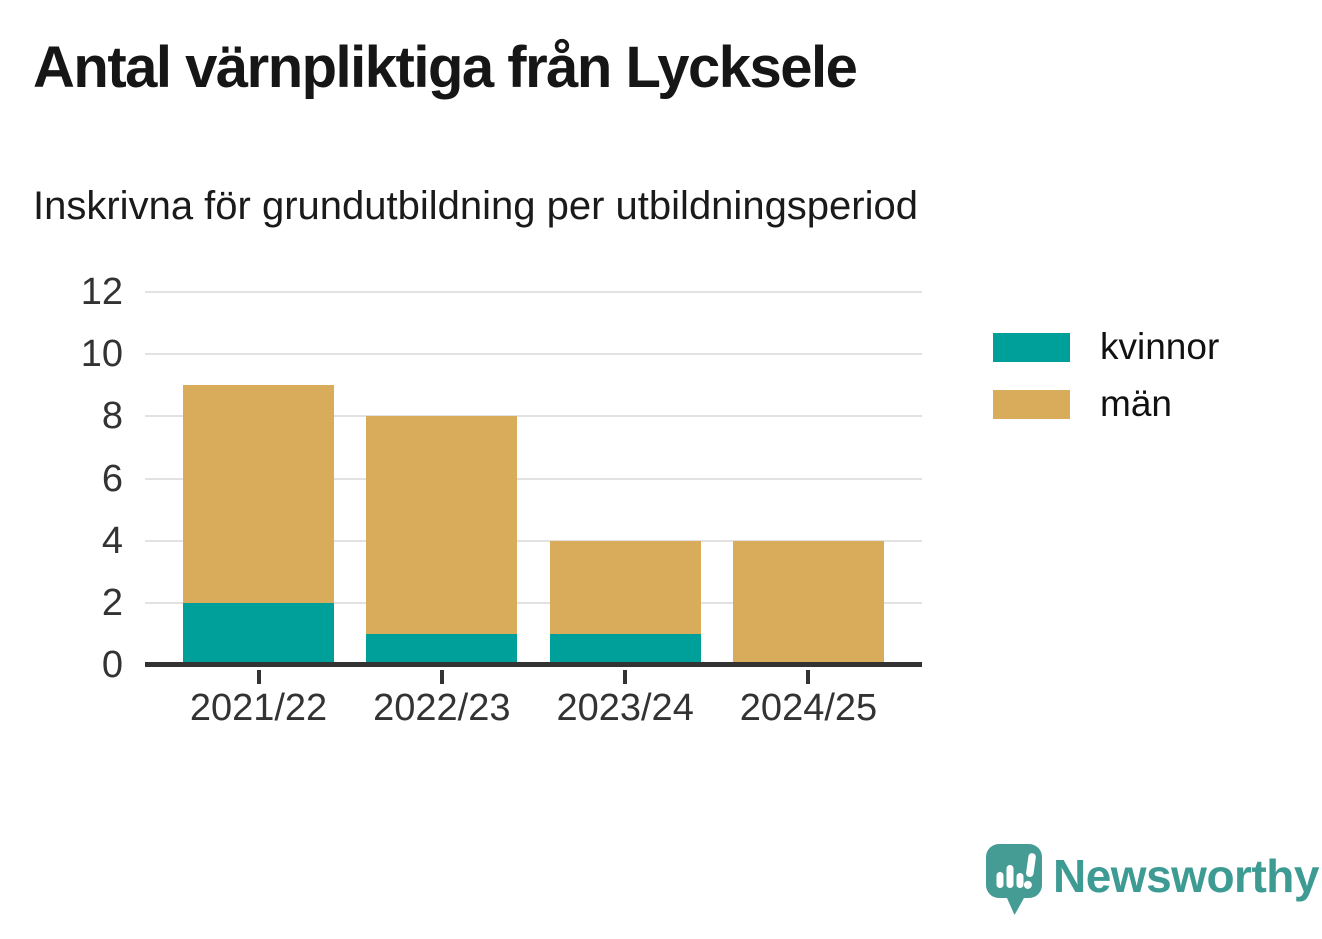 The height and width of the screenshot is (939, 1322). I want to click on x-axis-tick-2023/24, so click(625, 677).